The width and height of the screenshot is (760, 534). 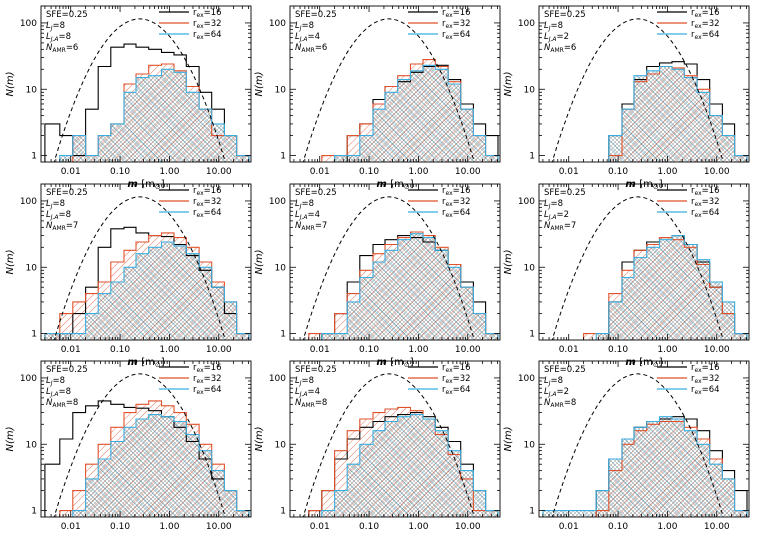 What do you see at coordinates (154, 458) in the screenshot?
I see `hist-step-rex32` at bounding box center [154, 458].